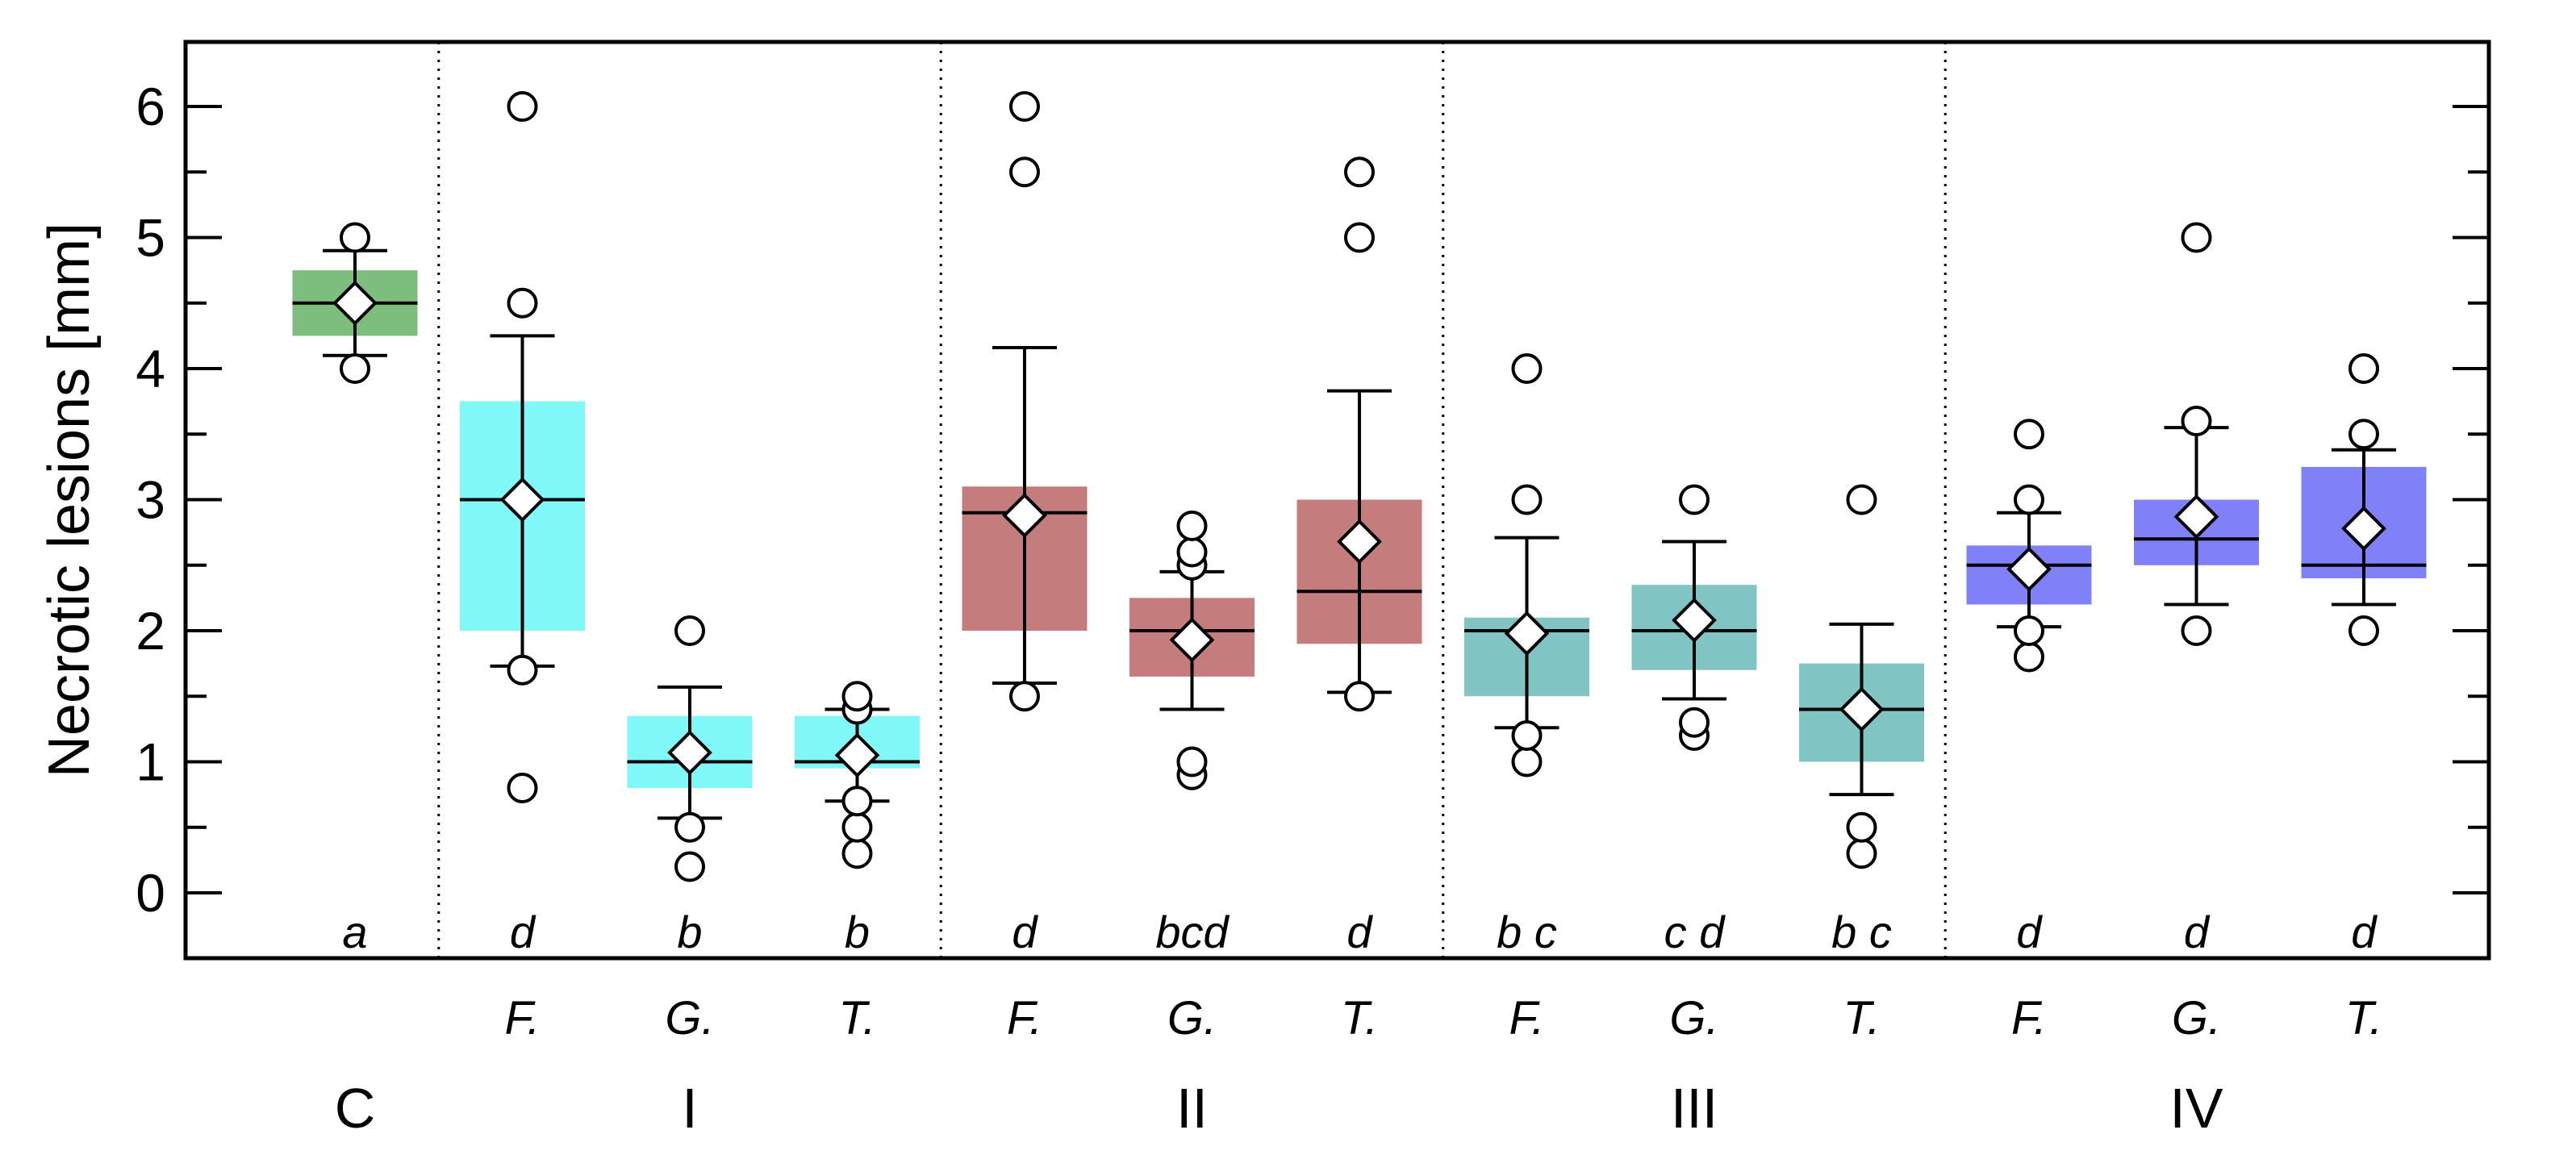  What do you see at coordinates (689, 1108) in the screenshot?
I see `group-label: I` at bounding box center [689, 1108].